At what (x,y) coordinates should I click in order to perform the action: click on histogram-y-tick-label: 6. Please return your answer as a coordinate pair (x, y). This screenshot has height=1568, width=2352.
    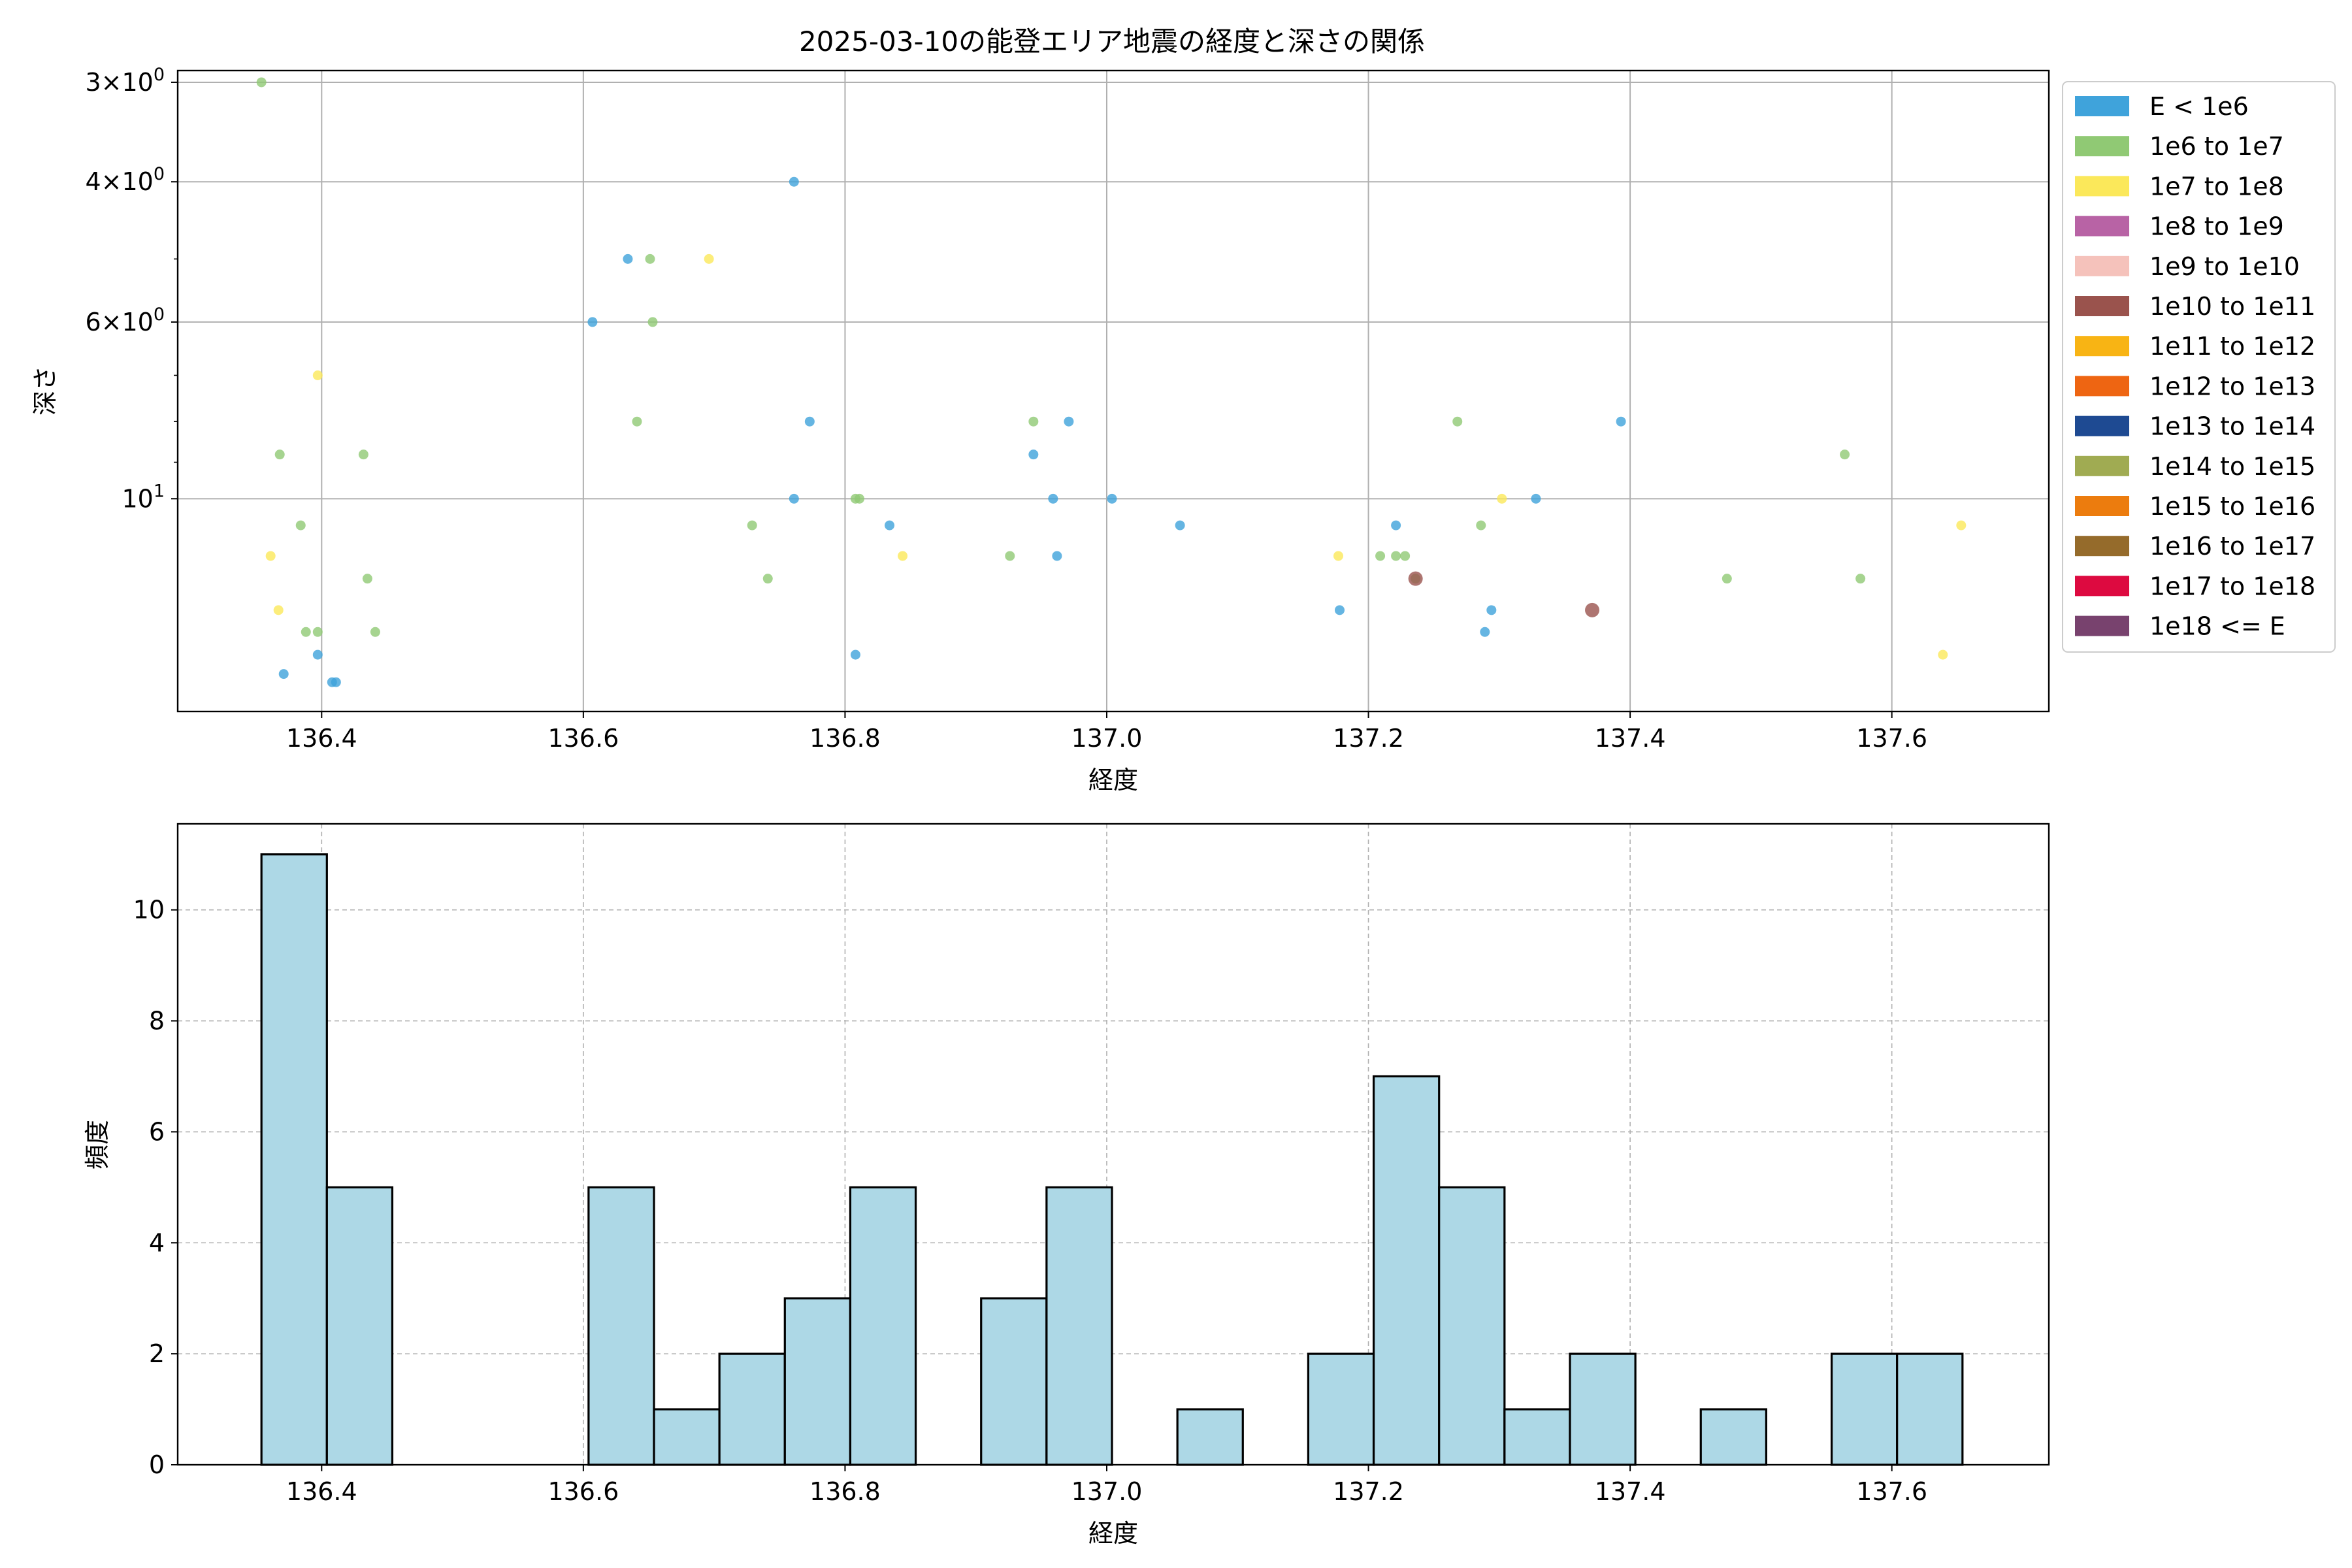
    Looking at the image, I should click on (157, 1131).